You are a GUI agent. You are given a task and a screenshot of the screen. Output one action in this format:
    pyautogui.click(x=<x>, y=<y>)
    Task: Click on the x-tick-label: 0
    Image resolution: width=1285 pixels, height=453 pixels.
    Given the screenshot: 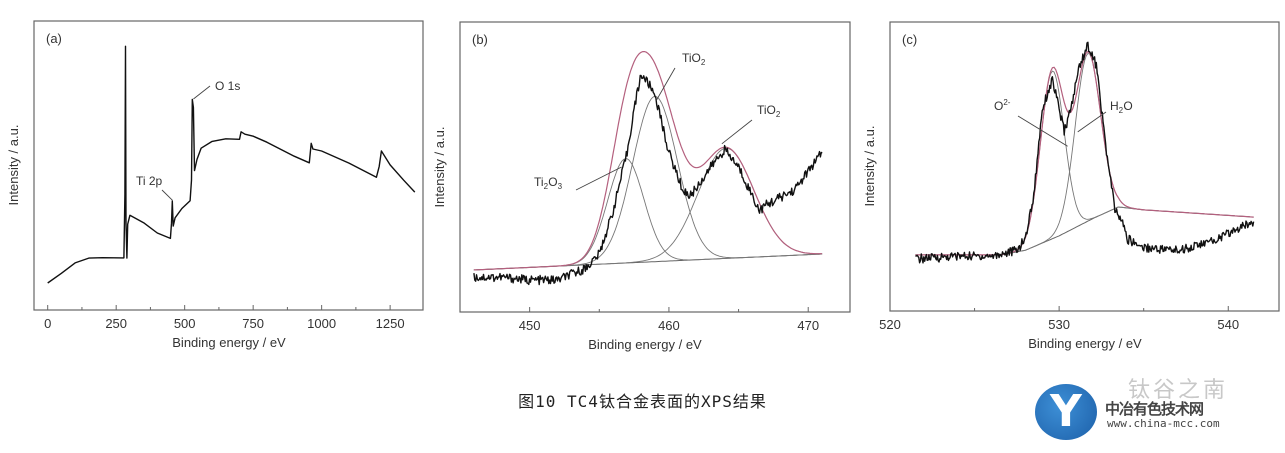 What is the action you would take?
    pyautogui.click(x=47, y=323)
    